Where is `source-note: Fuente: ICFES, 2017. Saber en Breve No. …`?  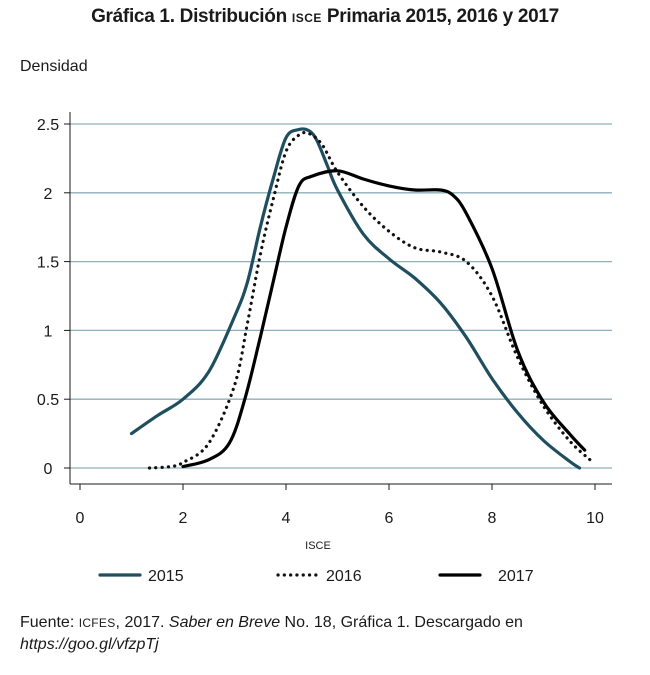
source-note: Fuente: ICFES, 2017. Saber en Breve No. … is located at coordinates (320, 634).